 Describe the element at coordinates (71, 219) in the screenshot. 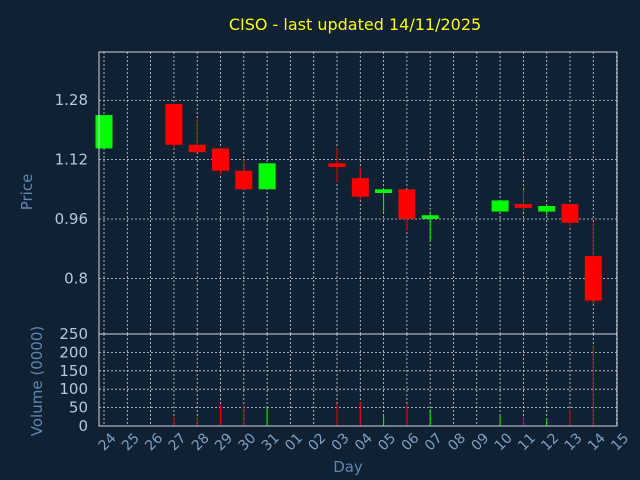

I see `price-tick-label: 0.96` at that location.